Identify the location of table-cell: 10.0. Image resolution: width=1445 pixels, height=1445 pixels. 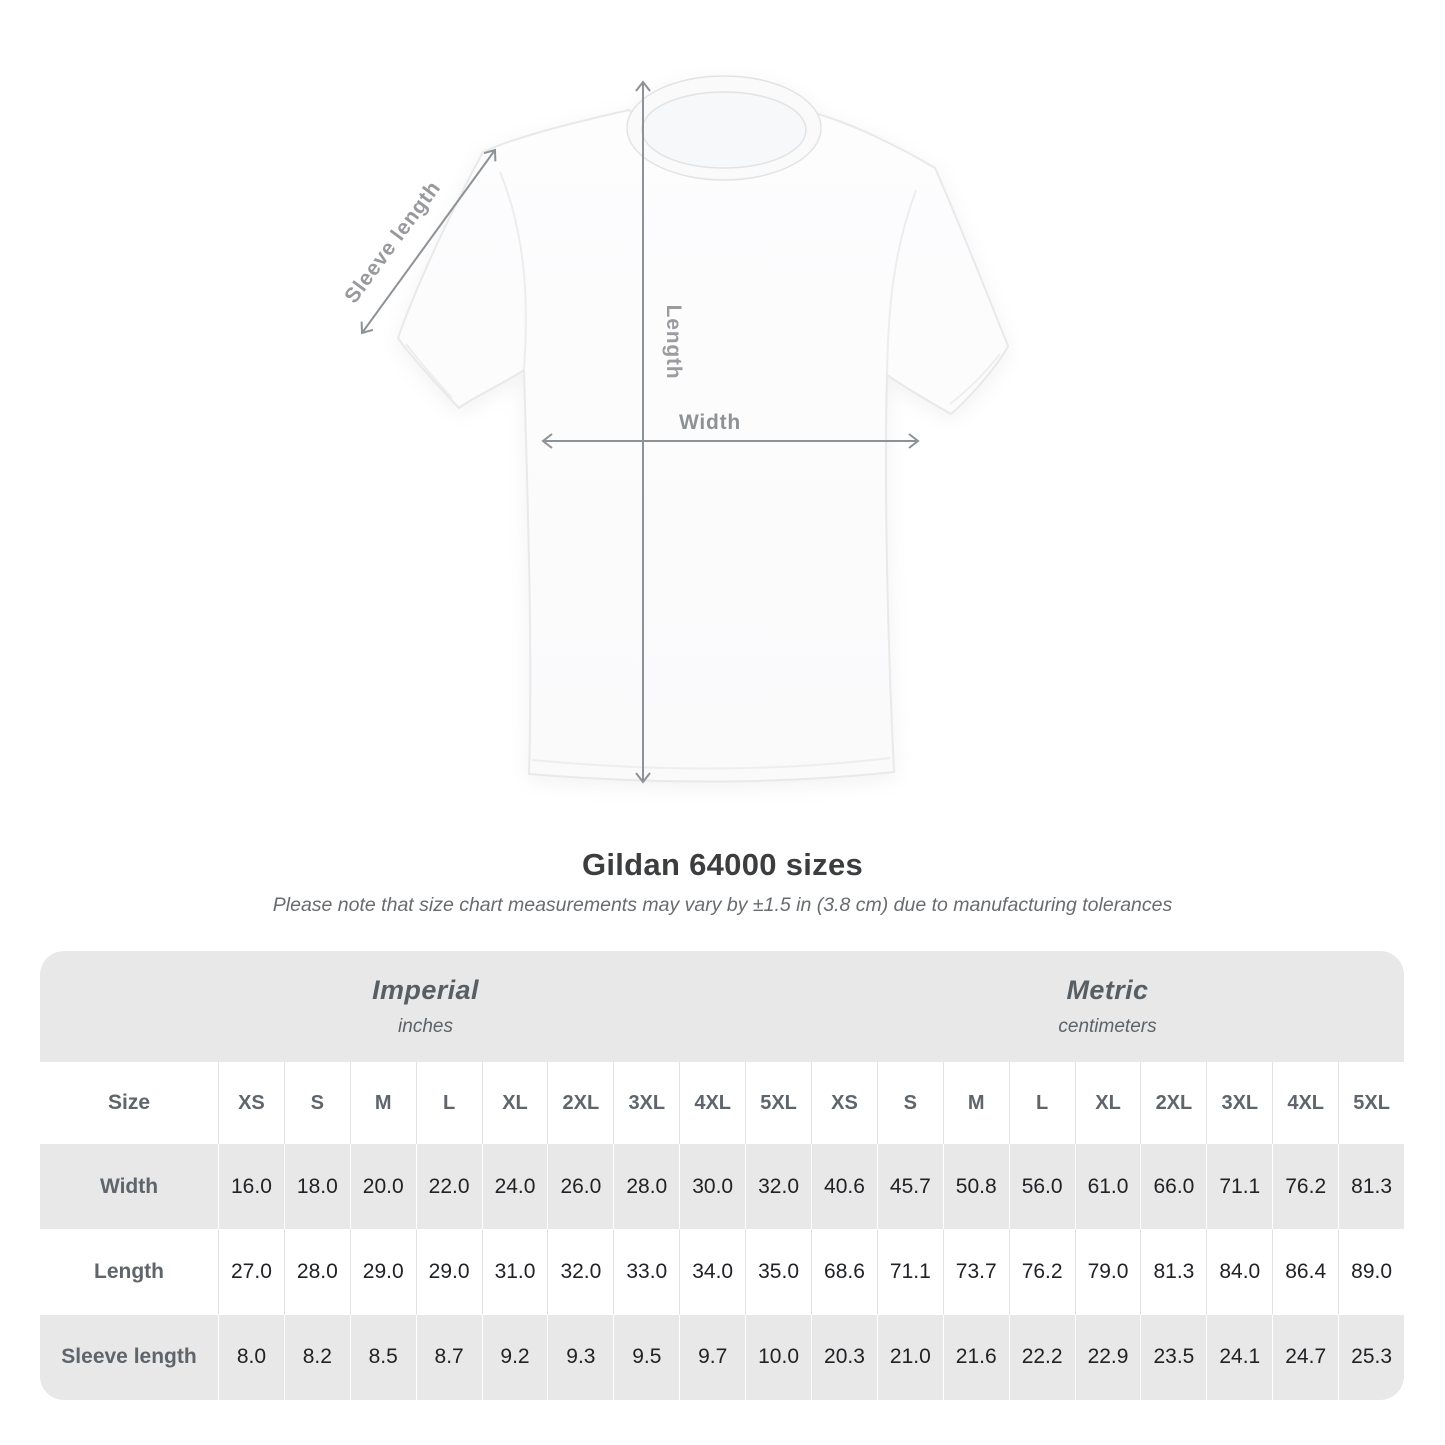
(778, 1357).